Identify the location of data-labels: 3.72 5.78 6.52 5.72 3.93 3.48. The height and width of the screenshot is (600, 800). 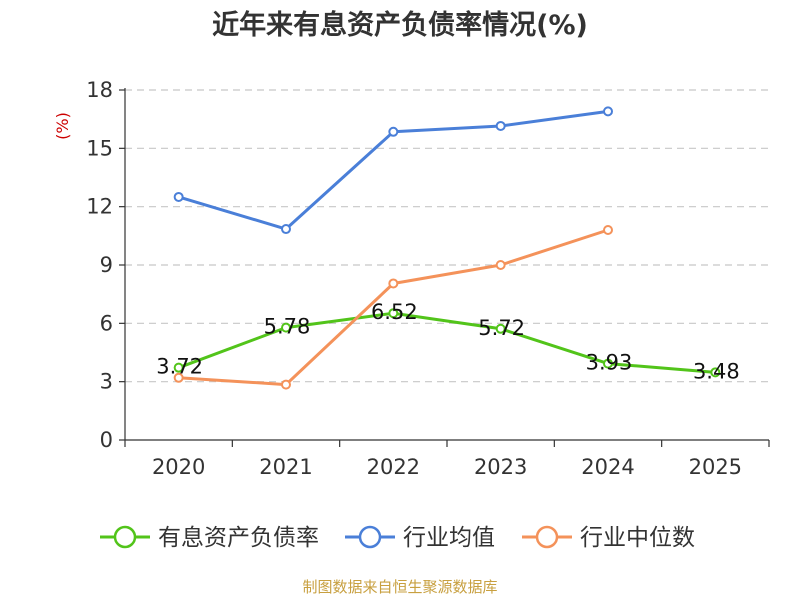
(447, 341).